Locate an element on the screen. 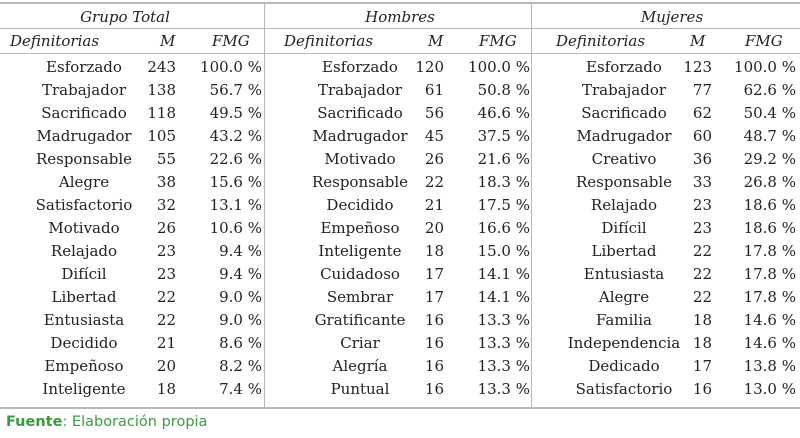 The image size is (800, 438). fmg-value-cell: 18.3 % is located at coordinates (503, 182).